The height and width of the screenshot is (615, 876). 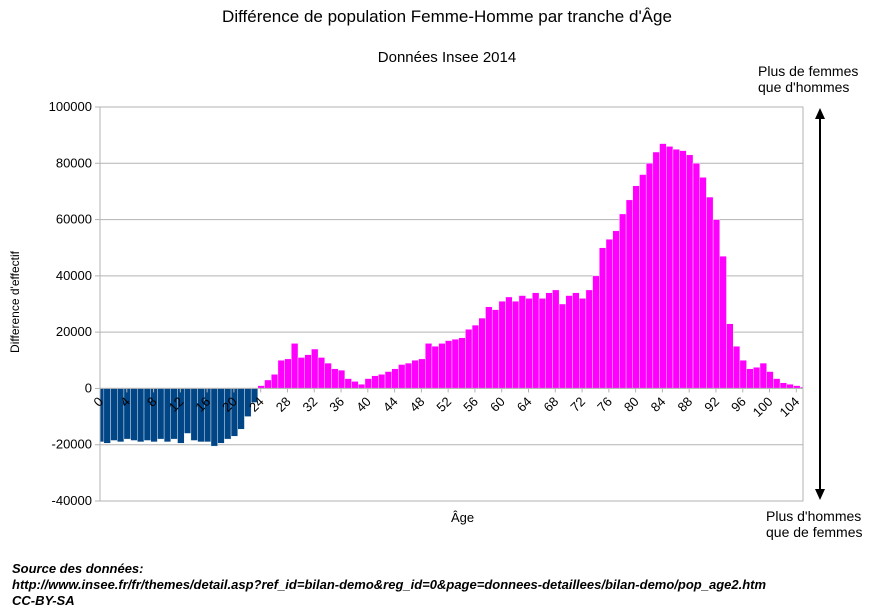 What do you see at coordinates (74, 219) in the screenshot?
I see `y-tick-label: 60000` at bounding box center [74, 219].